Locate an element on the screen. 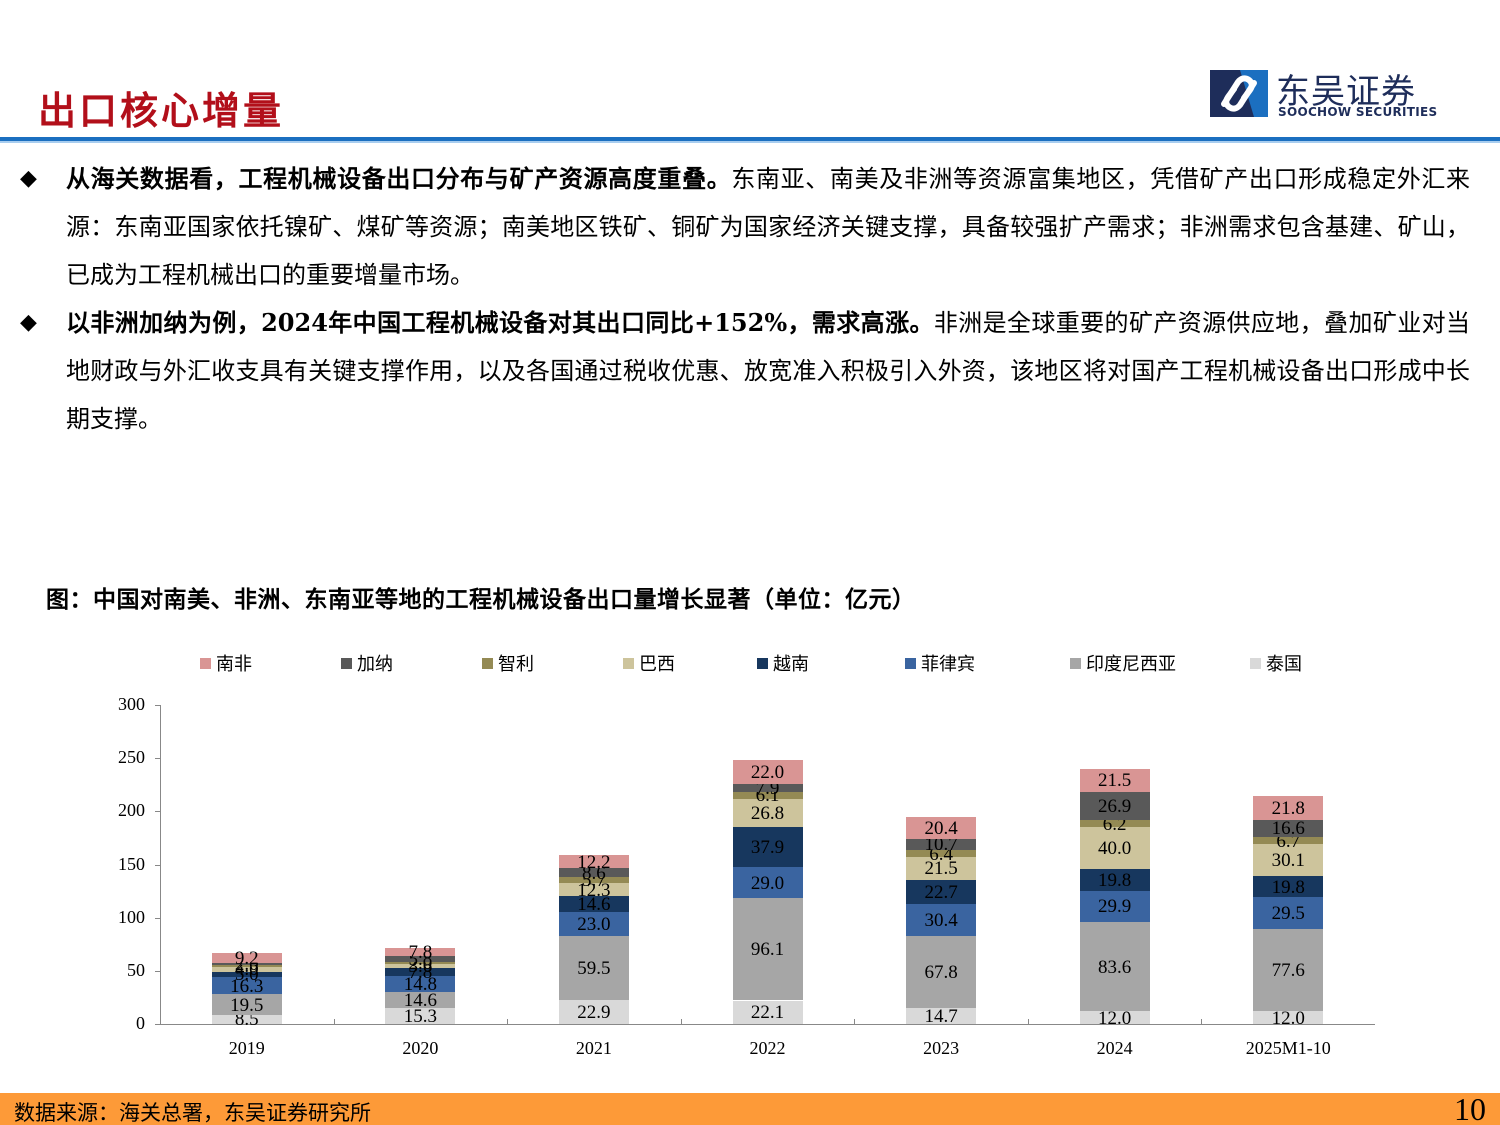 The height and width of the screenshot is (1125, 1500). data-label: 59.5 is located at coordinates (594, 968).